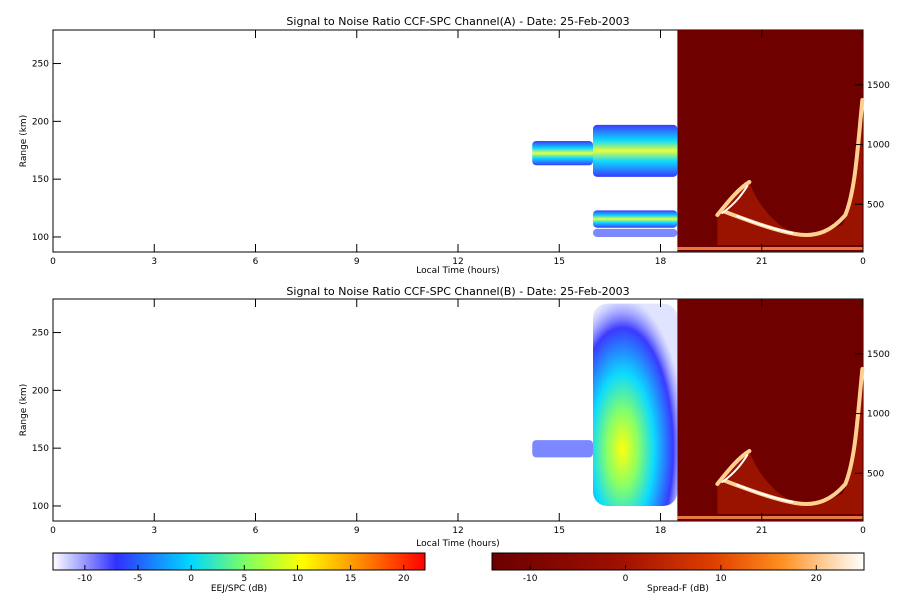  Describe the element at coordinates (239, 589) in the screenshot. I see `colorbar-label: EEJ/SPC (dB)` at that location.